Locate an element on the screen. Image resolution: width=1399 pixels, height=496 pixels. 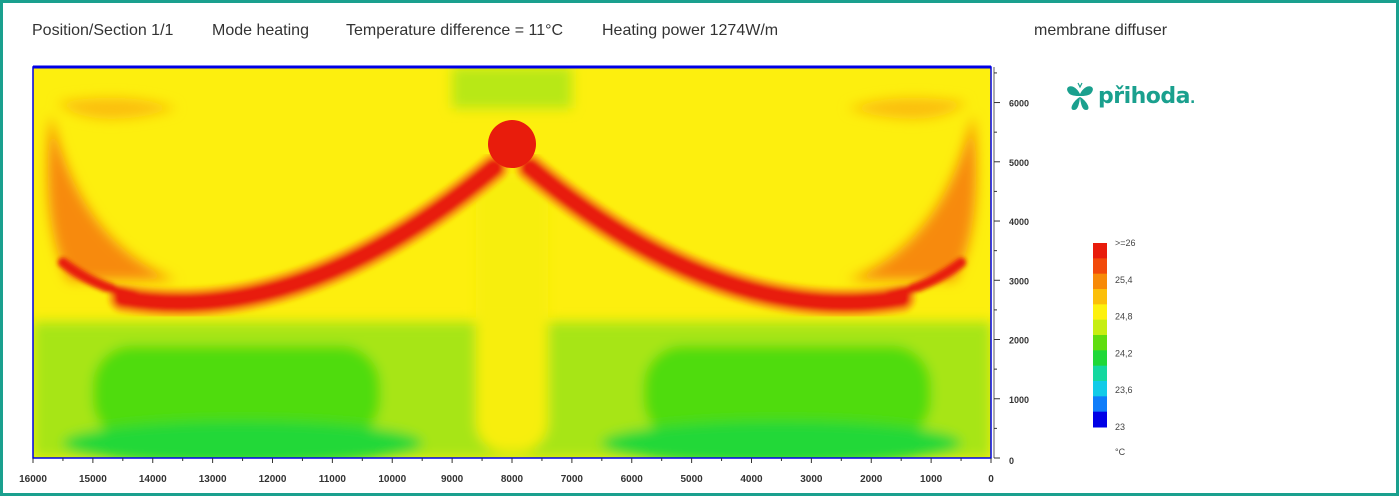
mode-label: Mode heating is located at coordinates (260, 30).